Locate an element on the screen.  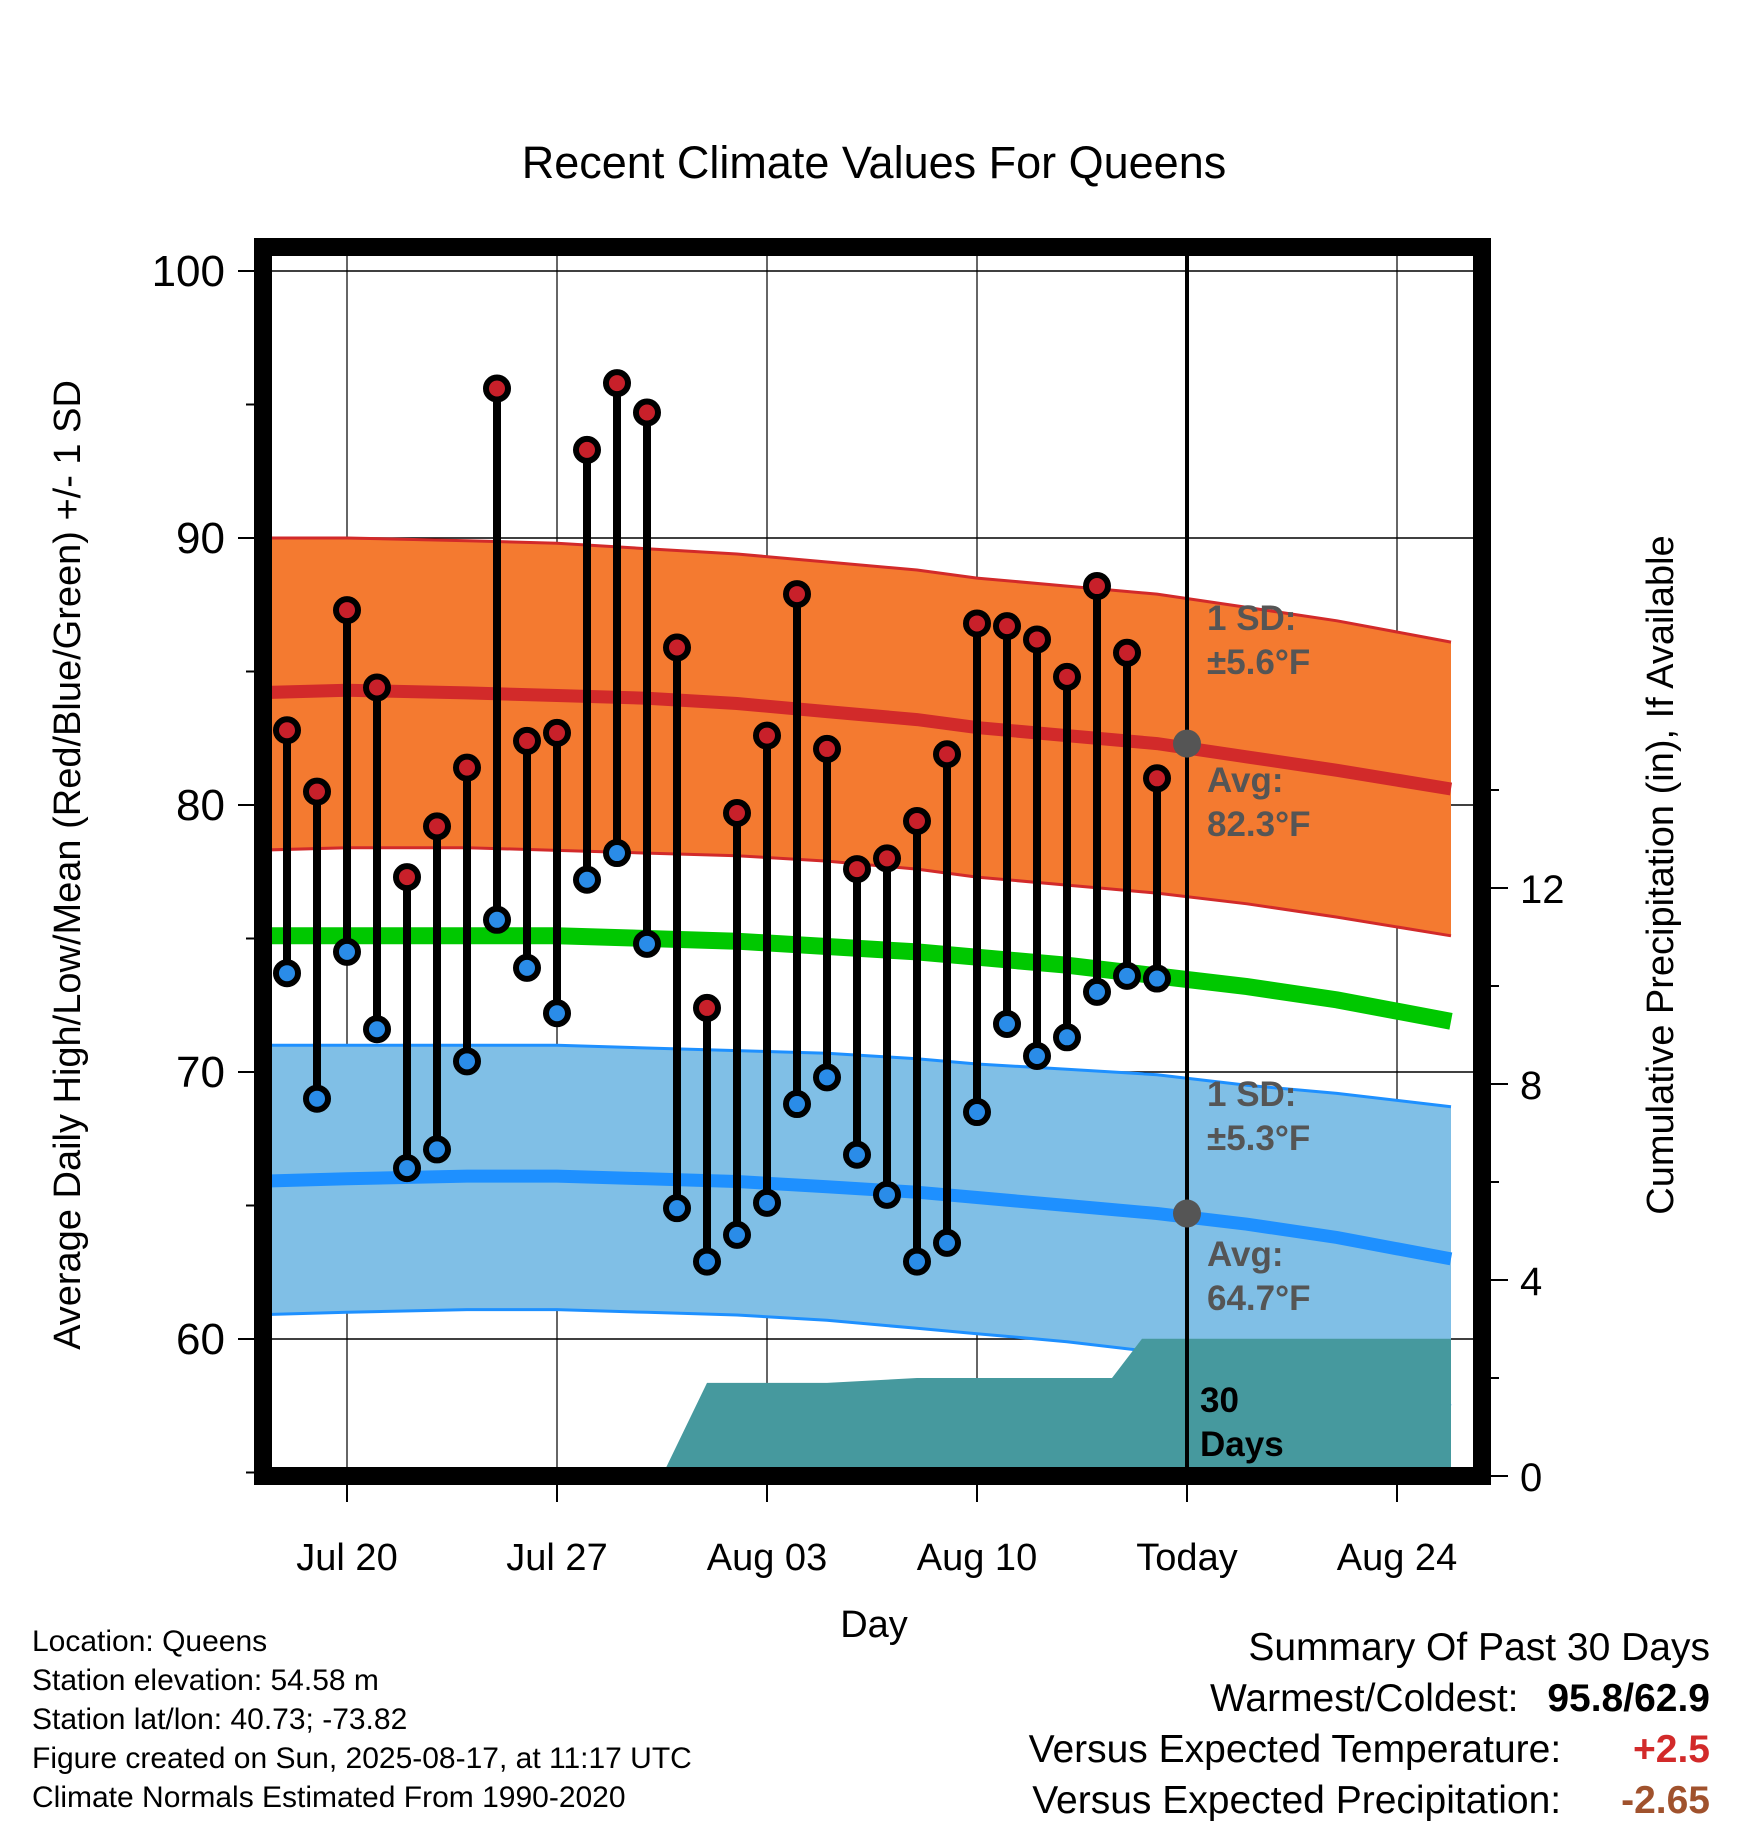
y-tick-label: 80 is located at coordinates (200, 805).